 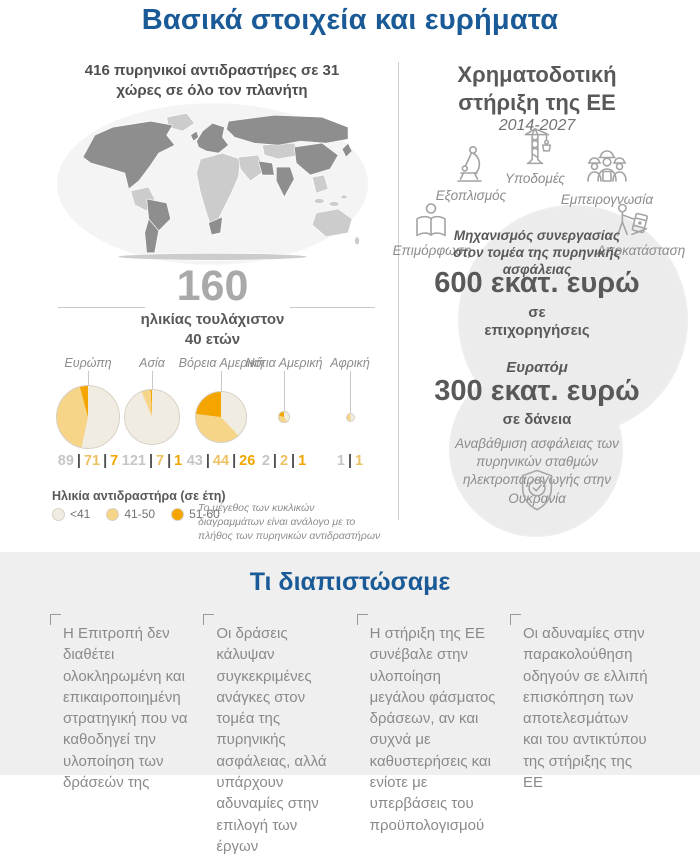 What do you see at coordinates (537, 494) in the screenshot?
I see `shield-check-icon` at bounding box center [537, 494].